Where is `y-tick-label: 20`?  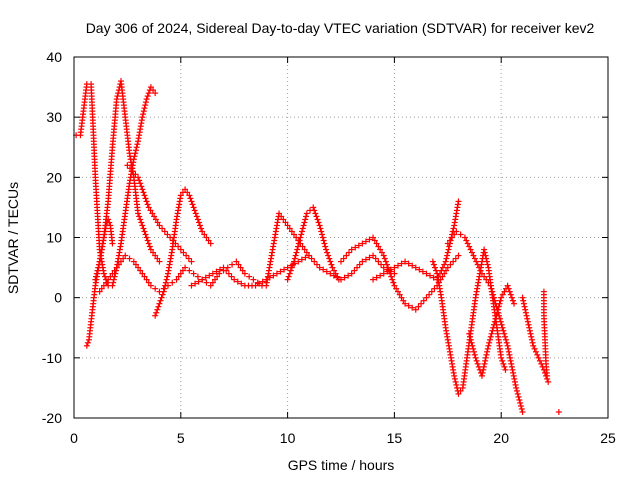
y-tick-label: 20 is located at coordinates (54, 177).